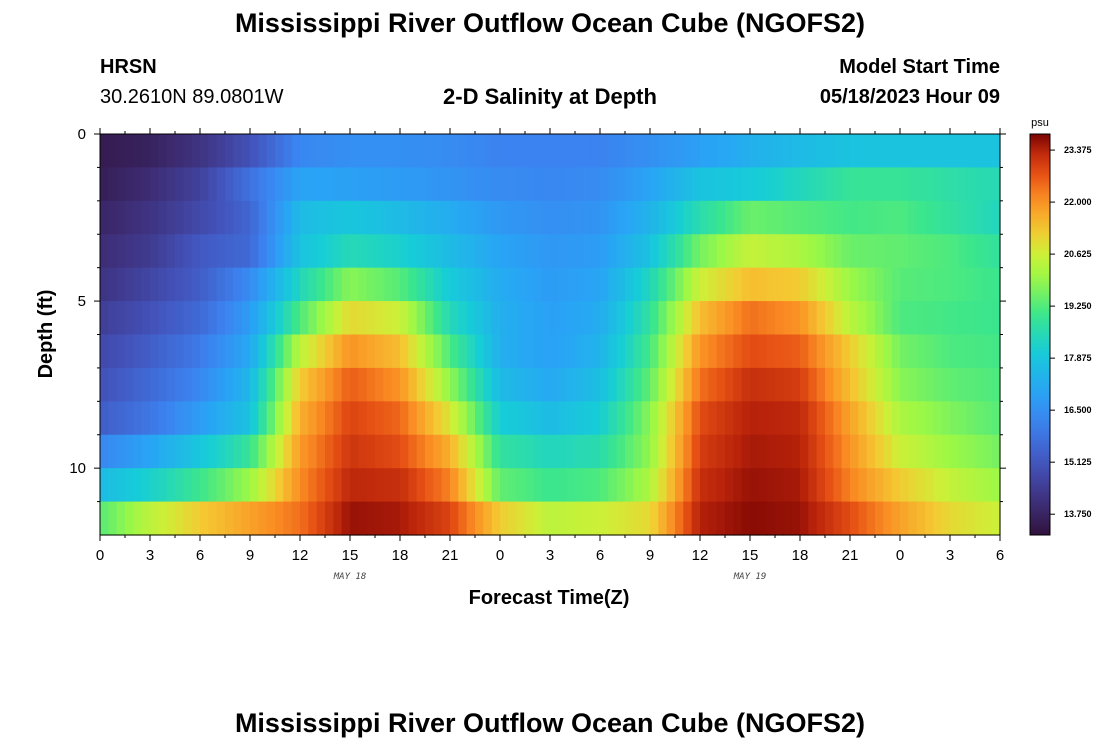 The width and height of the screenshot is (1100, 750). What do you see at coordinates (350, 555) in the screenshot?
I see `x-tick-label: 15` at bounding box center [350, 555].